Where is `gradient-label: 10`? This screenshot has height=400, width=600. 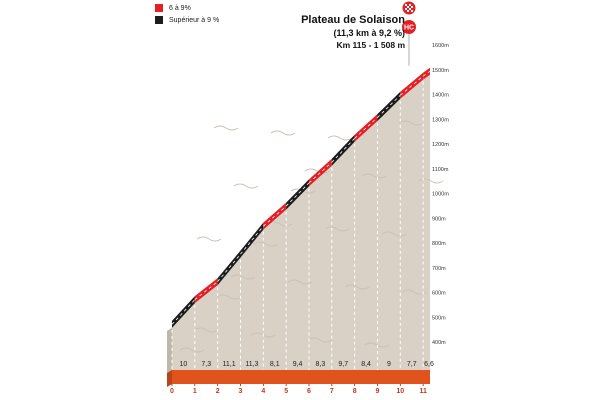 gradient-label: 10 is located at coordinates (184, 364).